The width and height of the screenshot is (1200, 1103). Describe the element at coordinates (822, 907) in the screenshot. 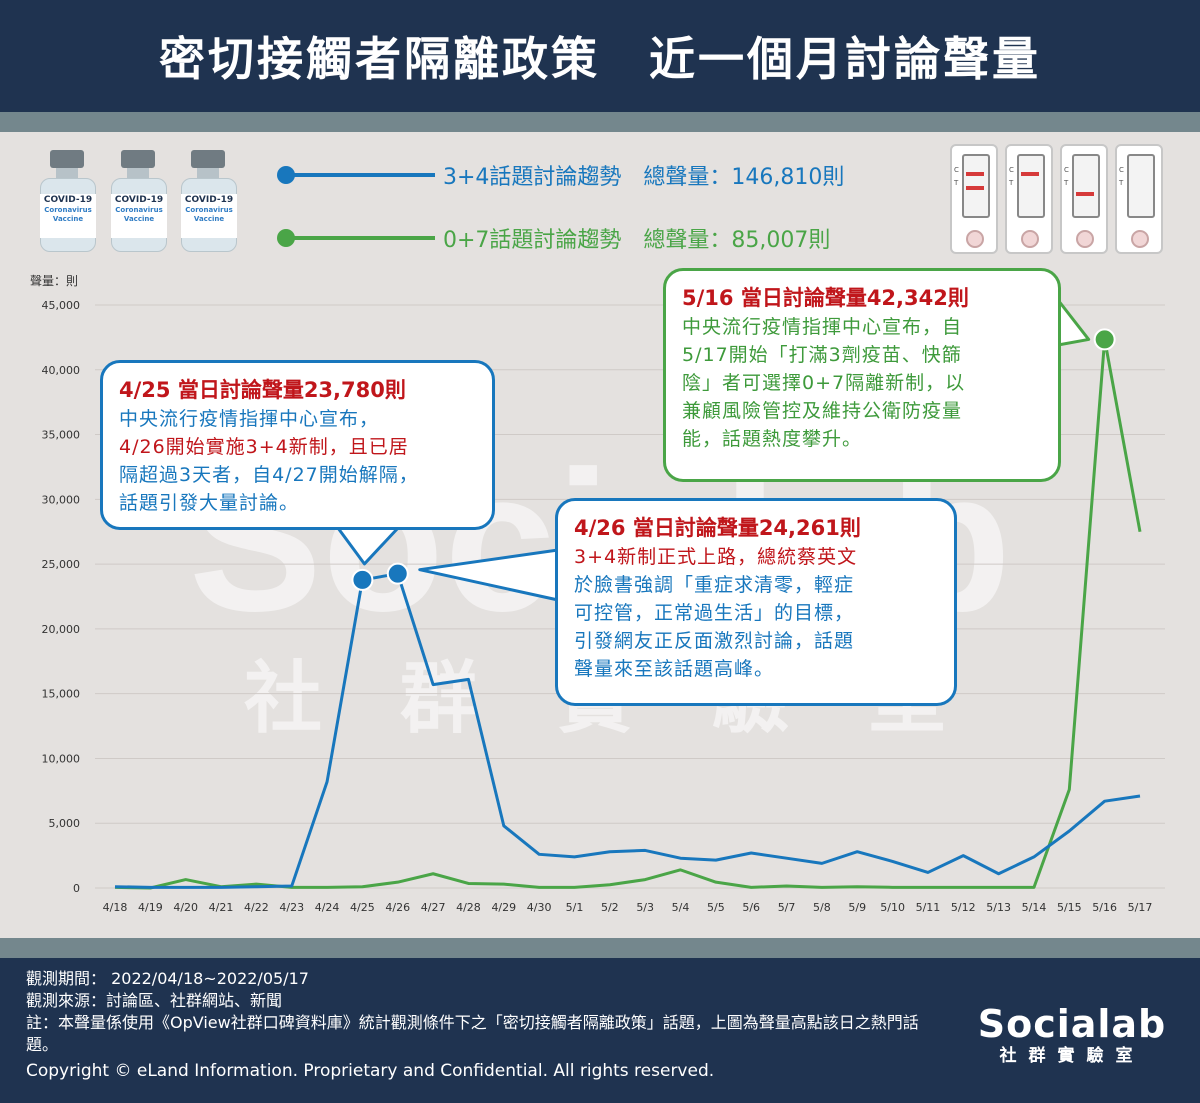

I see `x-tick-label: 5/8` at that location.